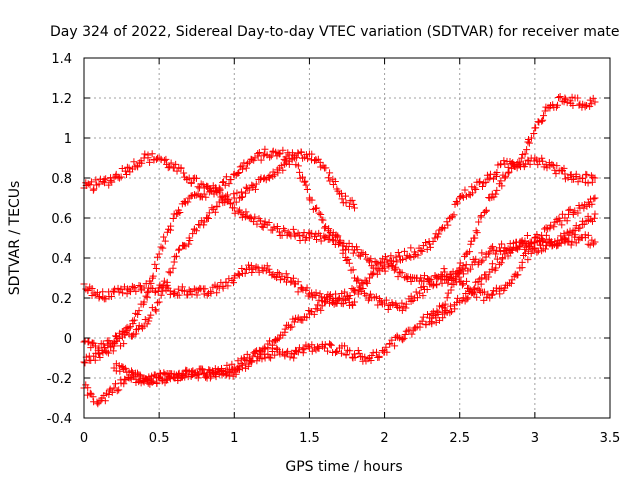 Image resolution: width=640 pixels, height=480 pixels. Describe the element at coordinates (309, 438) in the screenshot. I see `x-tick-label: 1.5` at that location.